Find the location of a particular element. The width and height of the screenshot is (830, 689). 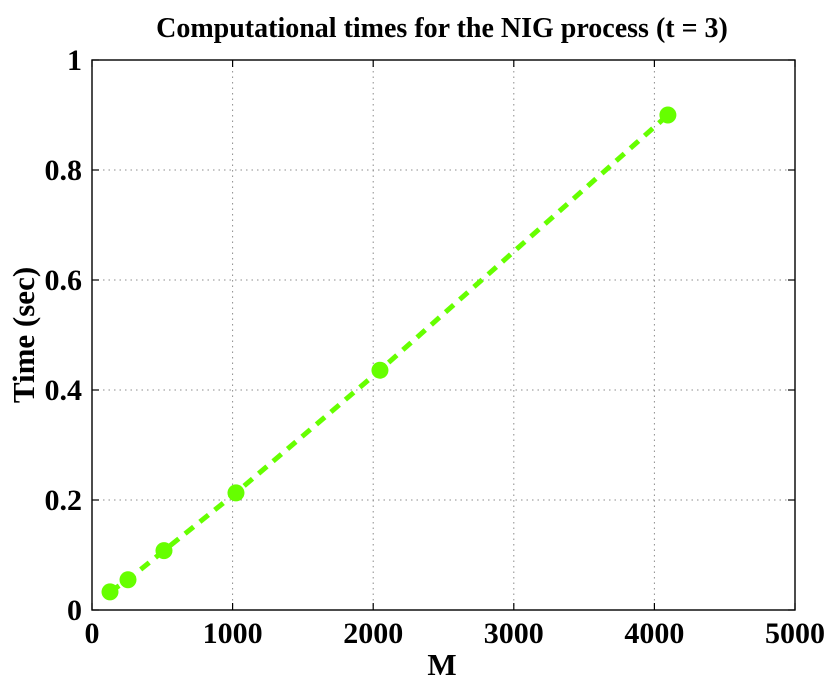

x-tick-labels: 0 1000 2000 3000 4000 5000 is located at coordinates (455, 633).